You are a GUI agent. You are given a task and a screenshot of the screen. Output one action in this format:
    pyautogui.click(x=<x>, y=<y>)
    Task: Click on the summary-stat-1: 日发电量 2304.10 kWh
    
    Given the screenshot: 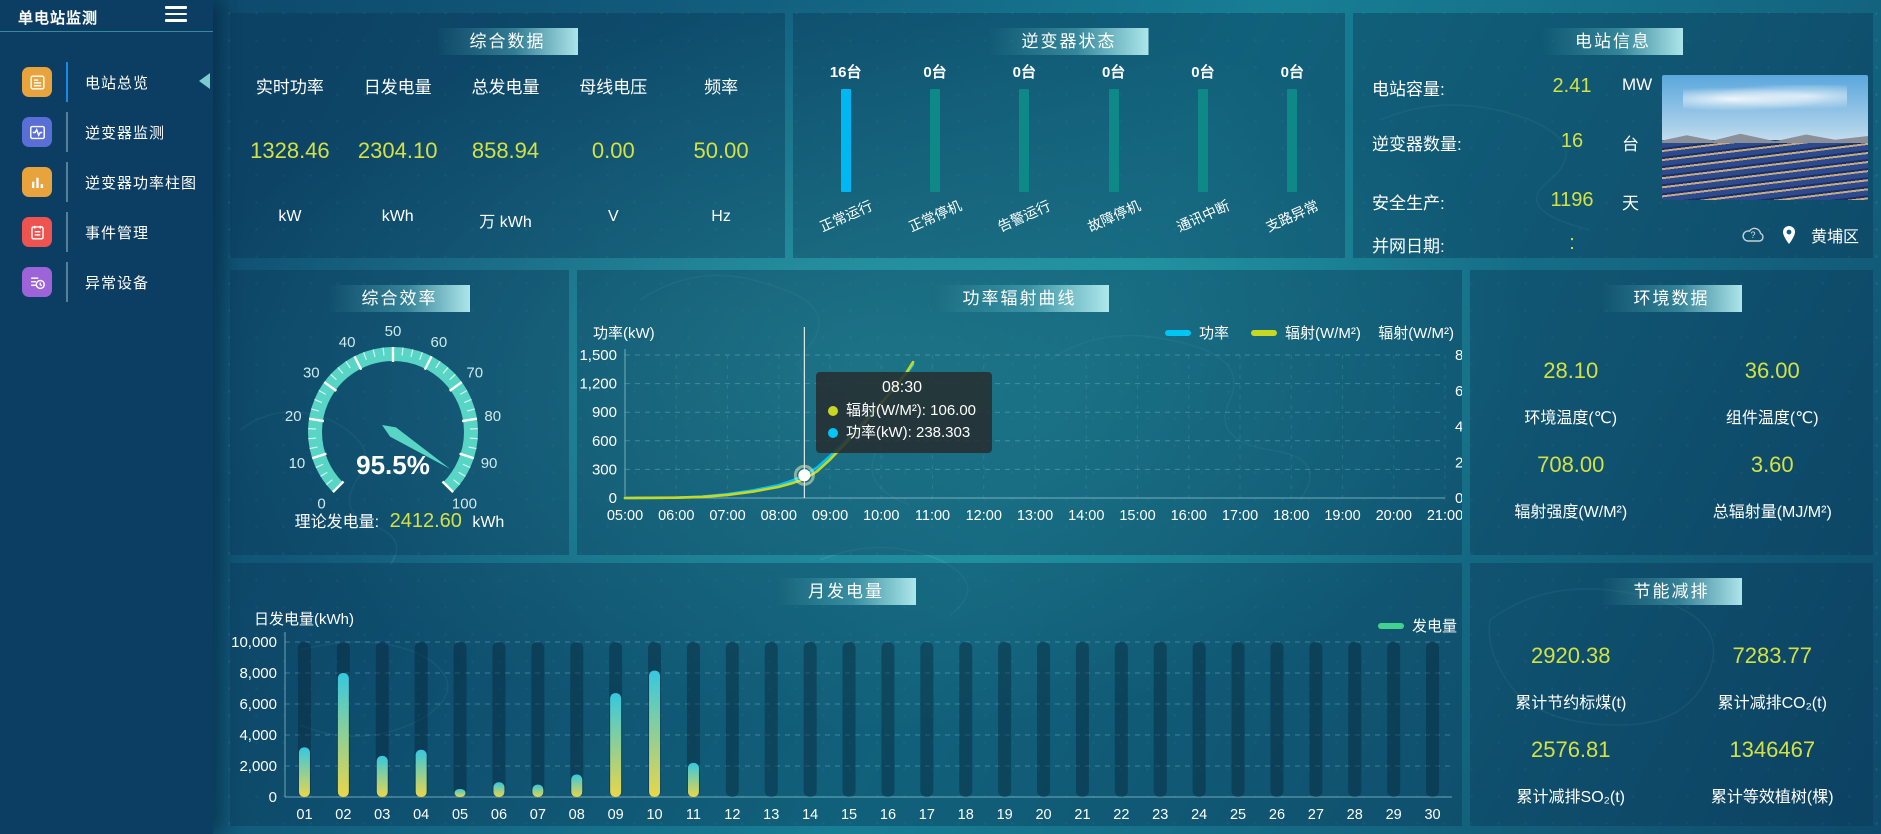 What is the action you would take?
    pyautogui.click(x=398, y=135)
    